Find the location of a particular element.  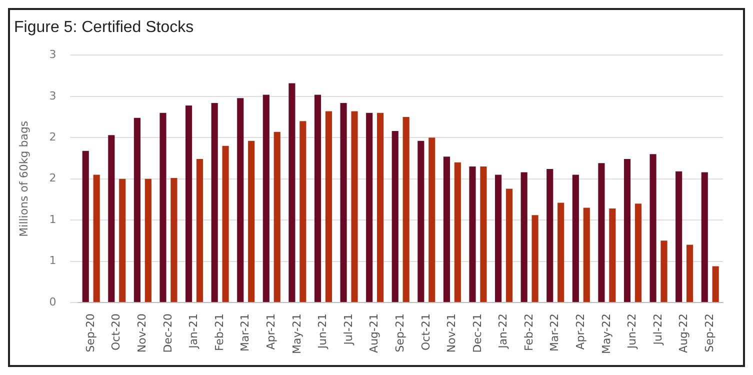

x-tick-label: May-21 is located at coordinates (297, 333).